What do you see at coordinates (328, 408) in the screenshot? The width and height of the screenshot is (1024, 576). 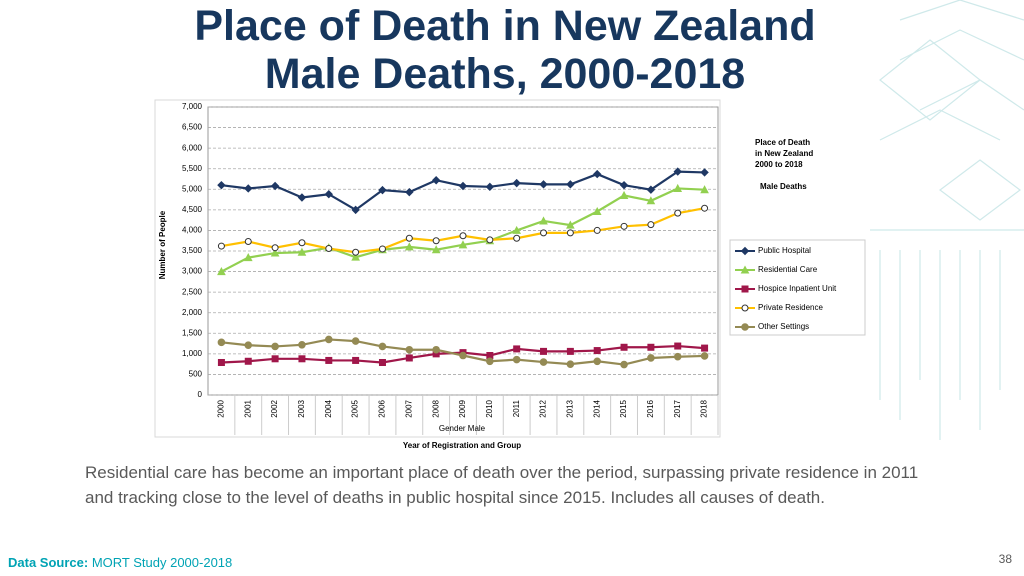 I see `x-tick-label: 2004` at bounding box center [328, 408].